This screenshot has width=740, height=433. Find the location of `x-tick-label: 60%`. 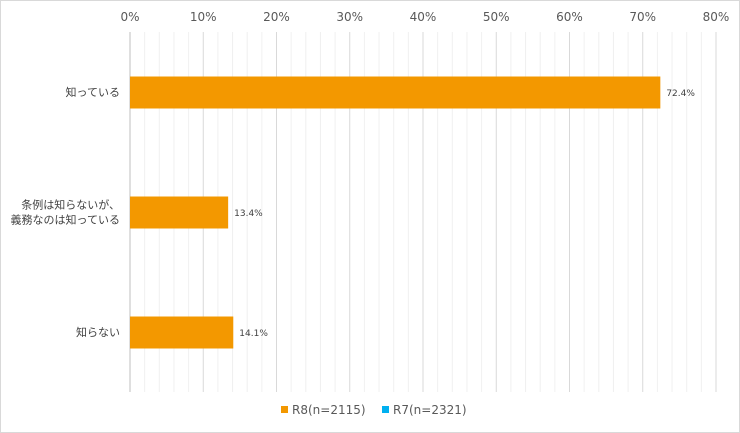

x-tick-label: 60% is located at coordinates (569, 17).